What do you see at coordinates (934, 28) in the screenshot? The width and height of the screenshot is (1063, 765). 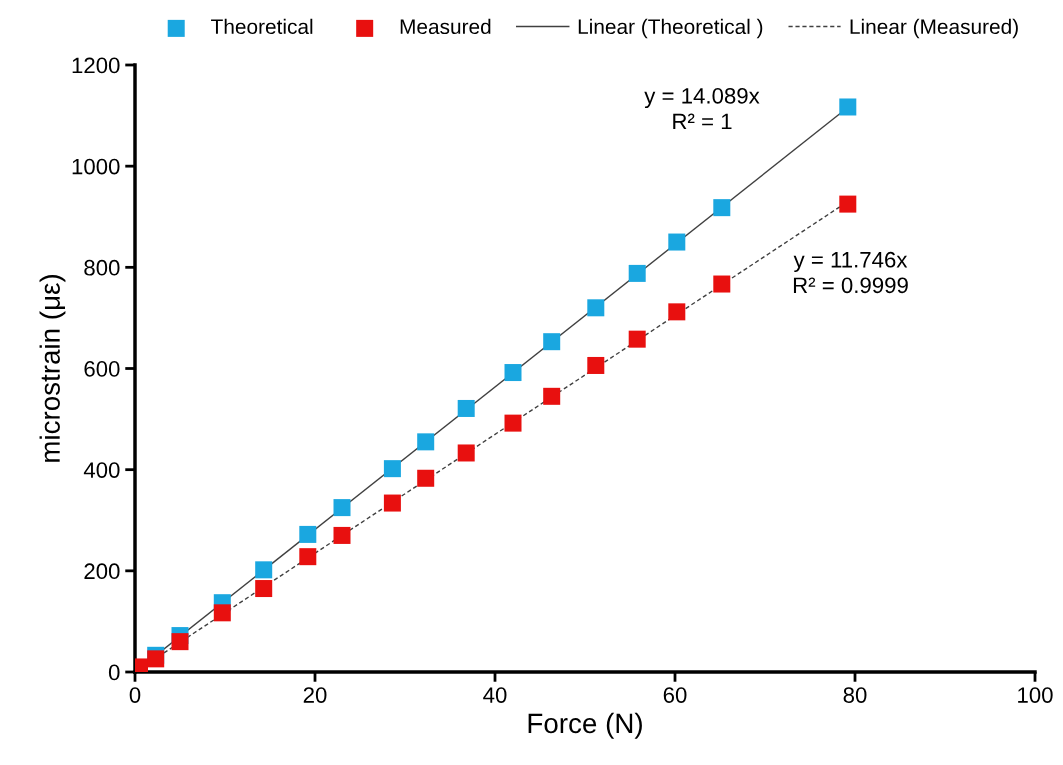 I see `legend-label: Linear (Measured)` at bounding box center [934, 28].